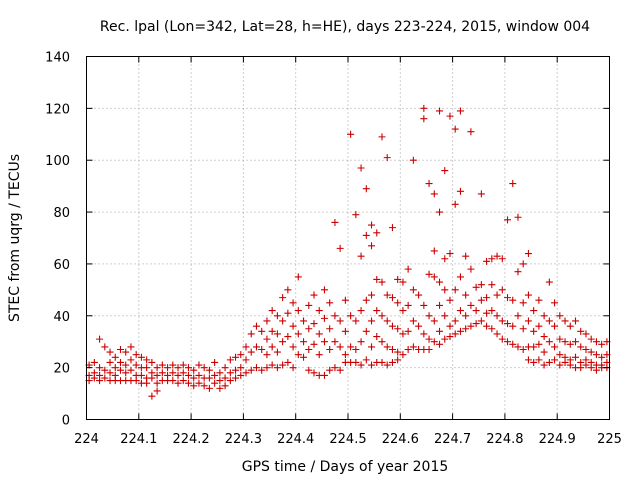  What do you see at coordinates (243, 439) in the screenshot?
I see `x-tick-label: 224.3` at bounding box center [243, 439].